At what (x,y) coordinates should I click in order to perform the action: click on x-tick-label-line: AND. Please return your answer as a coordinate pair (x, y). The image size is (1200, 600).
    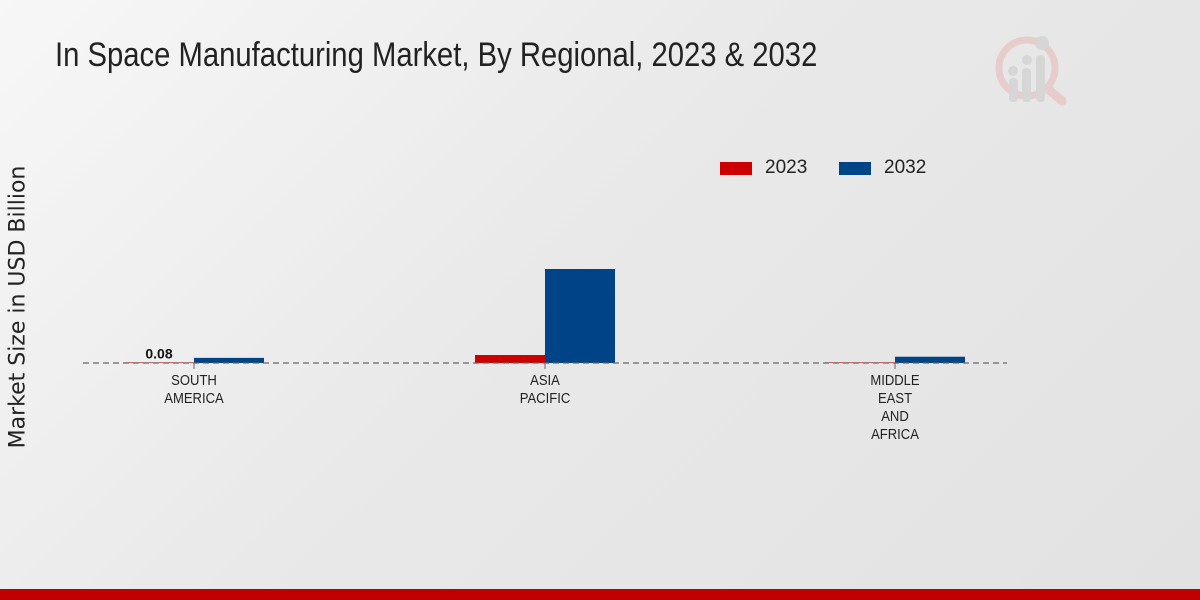
    Looking at the image, I should click on (895, 417).